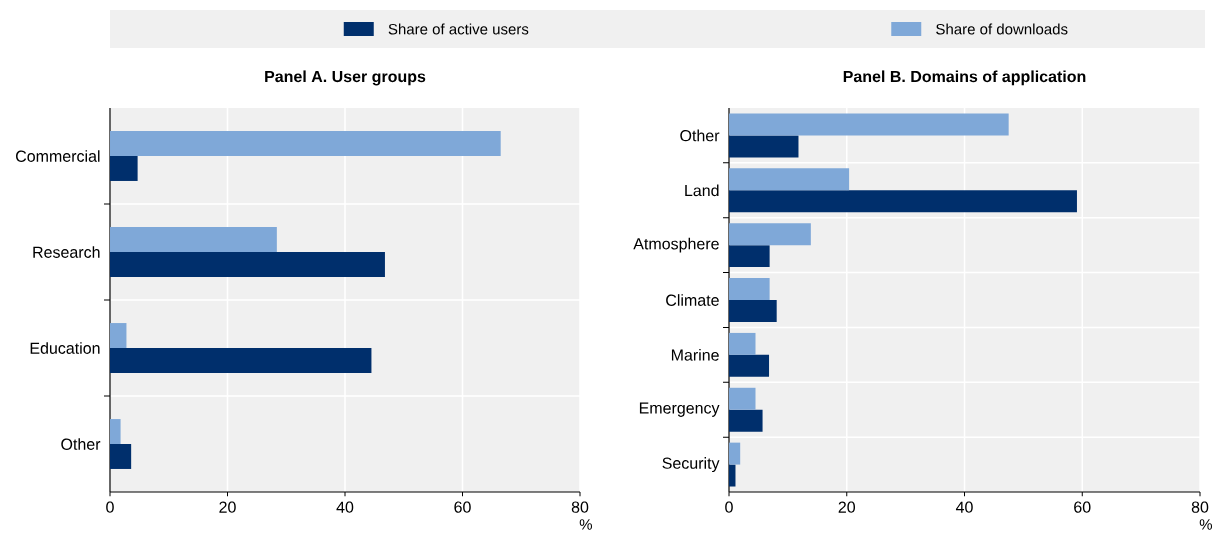  I want to click on y-tick-label: Security, so click(691, 465).